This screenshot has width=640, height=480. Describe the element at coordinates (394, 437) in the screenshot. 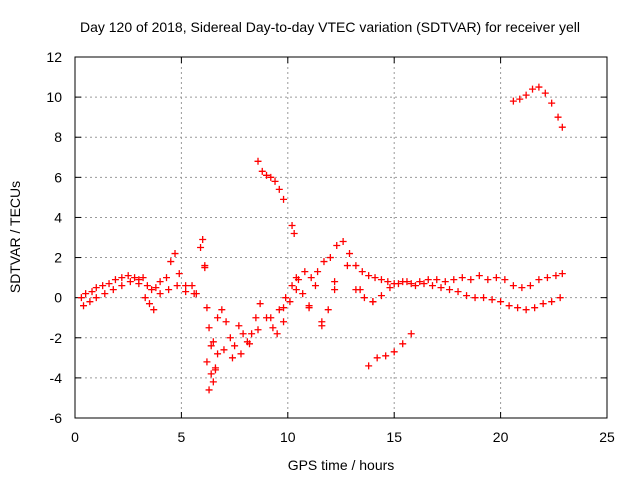

I see `x-tick-label: 15` at that location.